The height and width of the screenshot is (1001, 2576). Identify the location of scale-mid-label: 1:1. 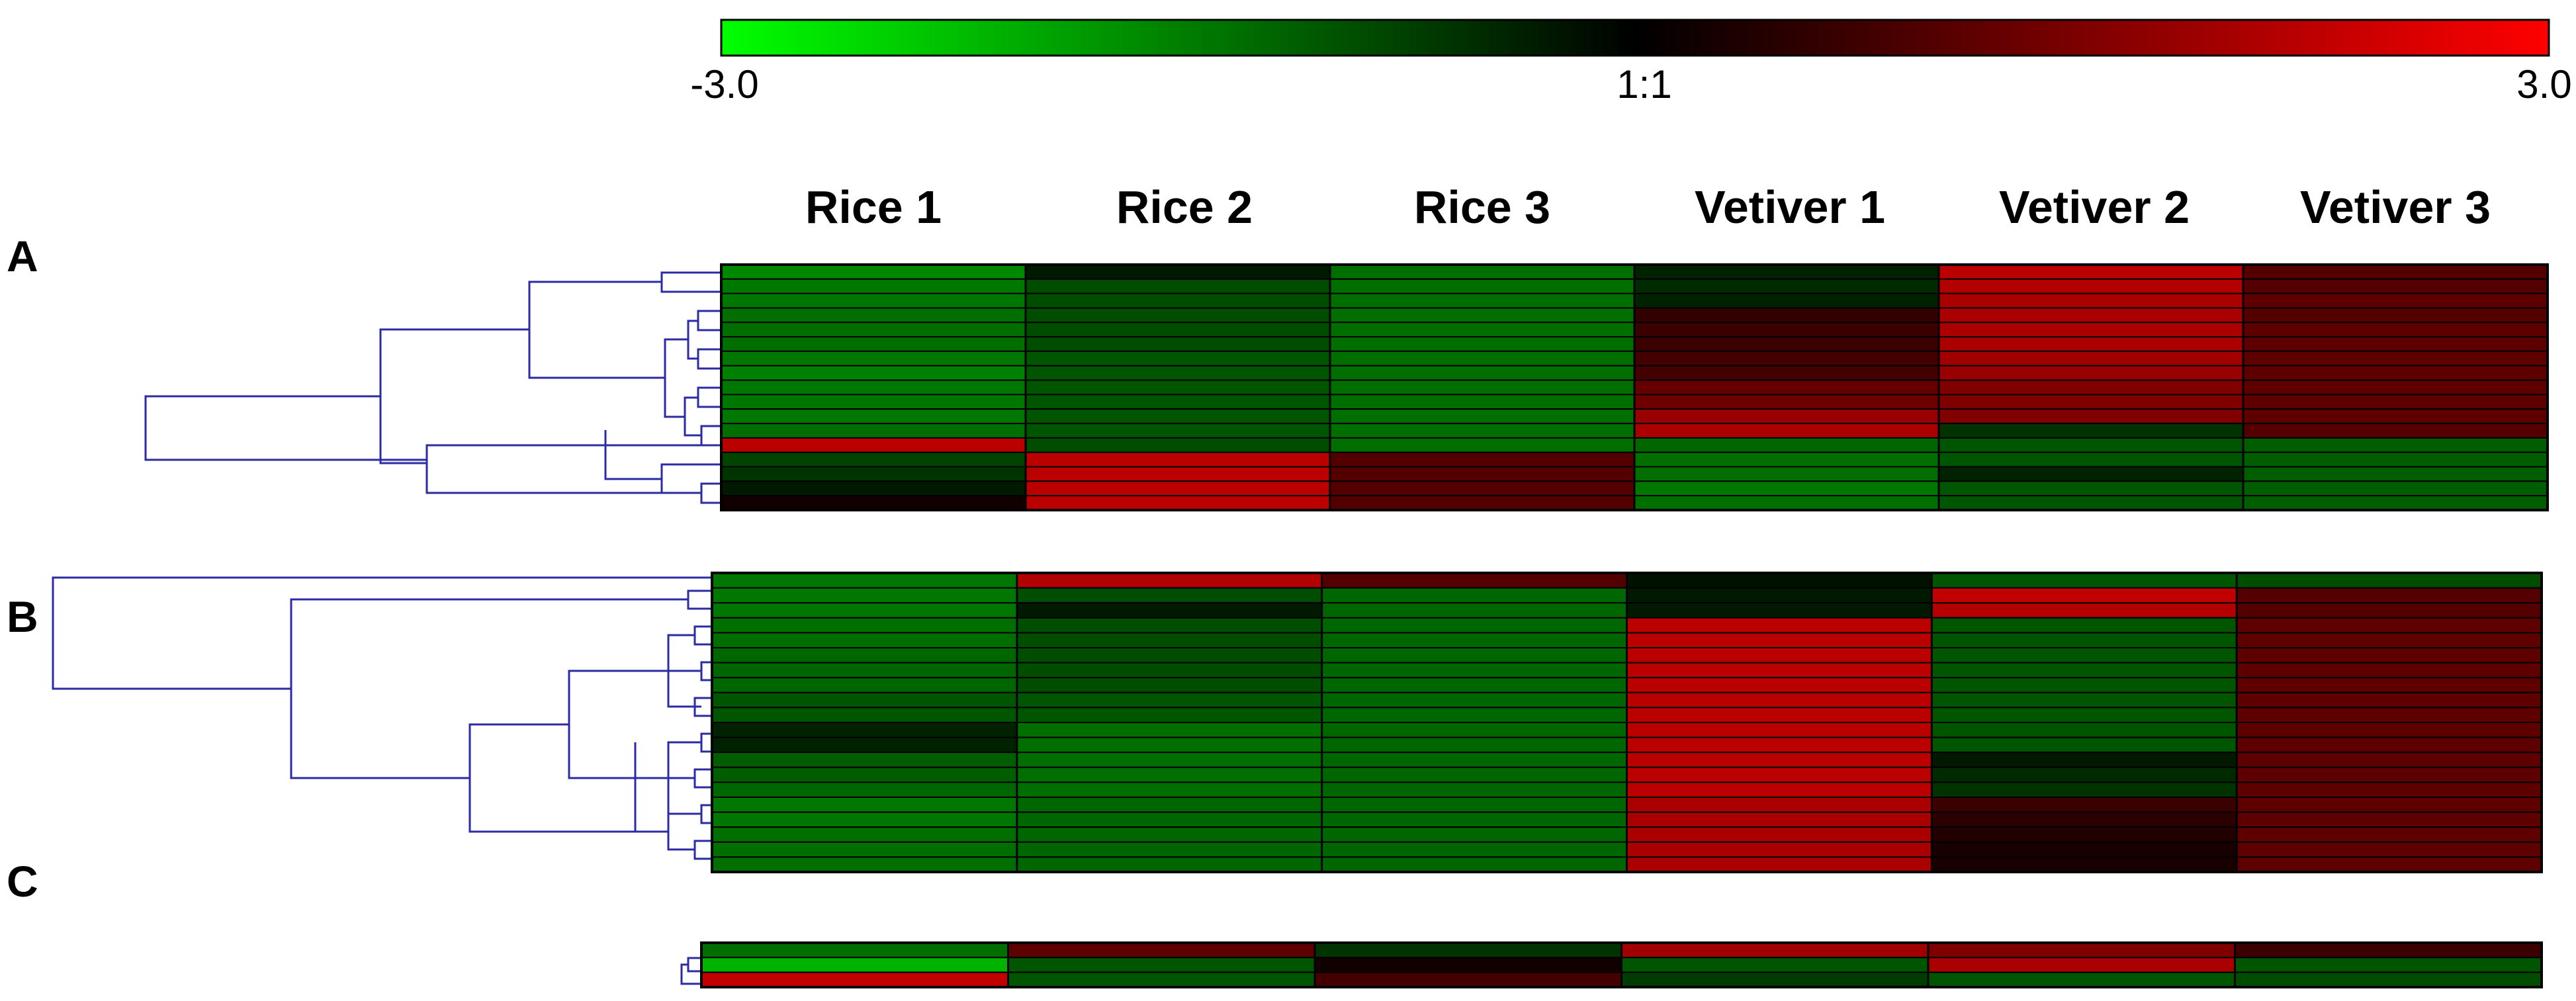
(1644, 84).